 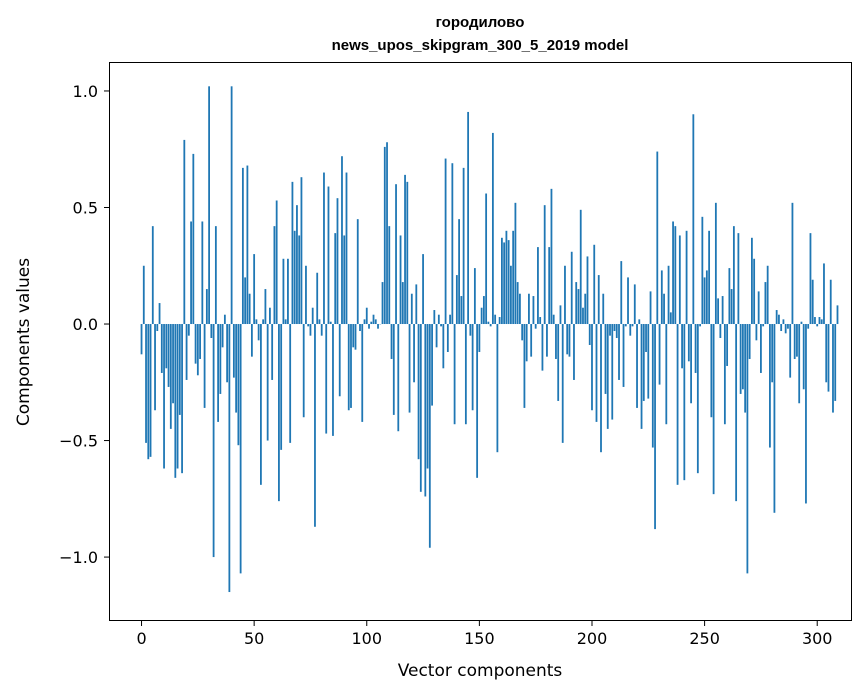 What do you see at coordinates (592, 638) in the screenshot?
I see `x-tick-label: 200` at bounding box center [592, 638].